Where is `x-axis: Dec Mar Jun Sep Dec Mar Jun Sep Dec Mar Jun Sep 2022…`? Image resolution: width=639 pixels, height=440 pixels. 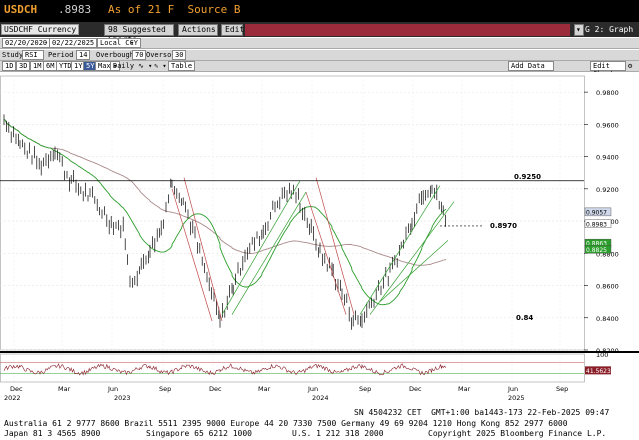 x-axis: Dec Mar Jun Sep Dec Mar Jun Sep Dec Mar Jun Sep 2022… is located at coordinates (286, 393).